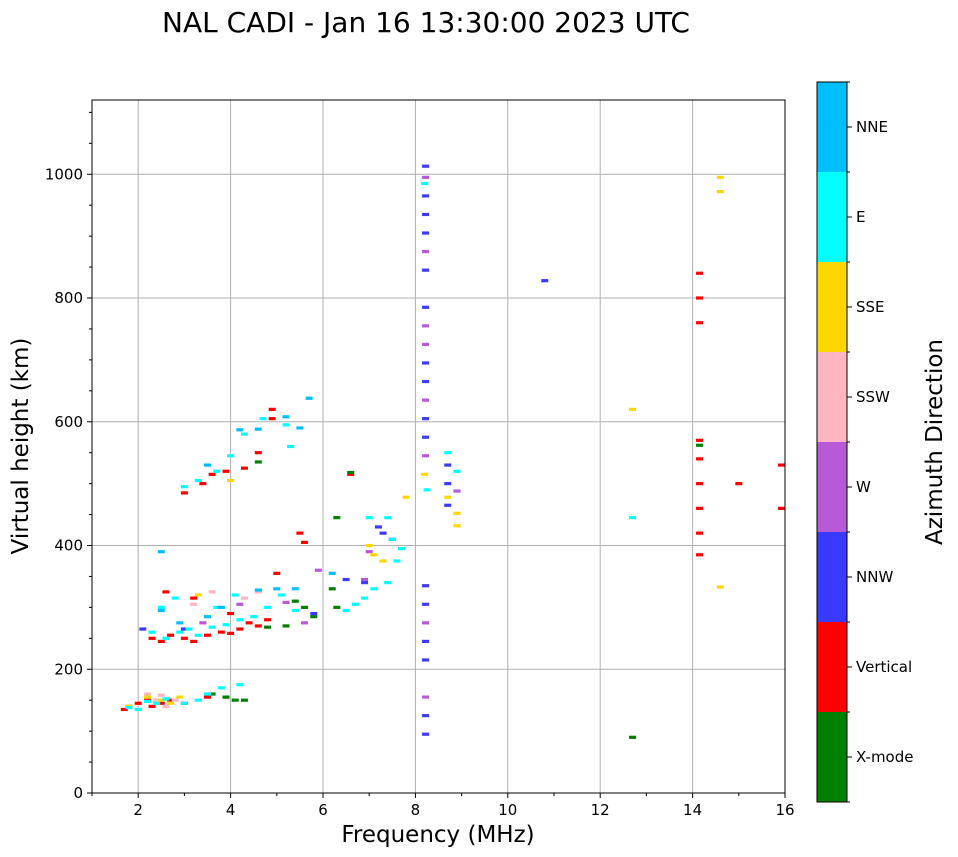 The width and height of the screenshot is (958, 857). Describe the element at coordinates (832, 577) in the screenshot. I see `colorbar-swatch-nnw` at that location.